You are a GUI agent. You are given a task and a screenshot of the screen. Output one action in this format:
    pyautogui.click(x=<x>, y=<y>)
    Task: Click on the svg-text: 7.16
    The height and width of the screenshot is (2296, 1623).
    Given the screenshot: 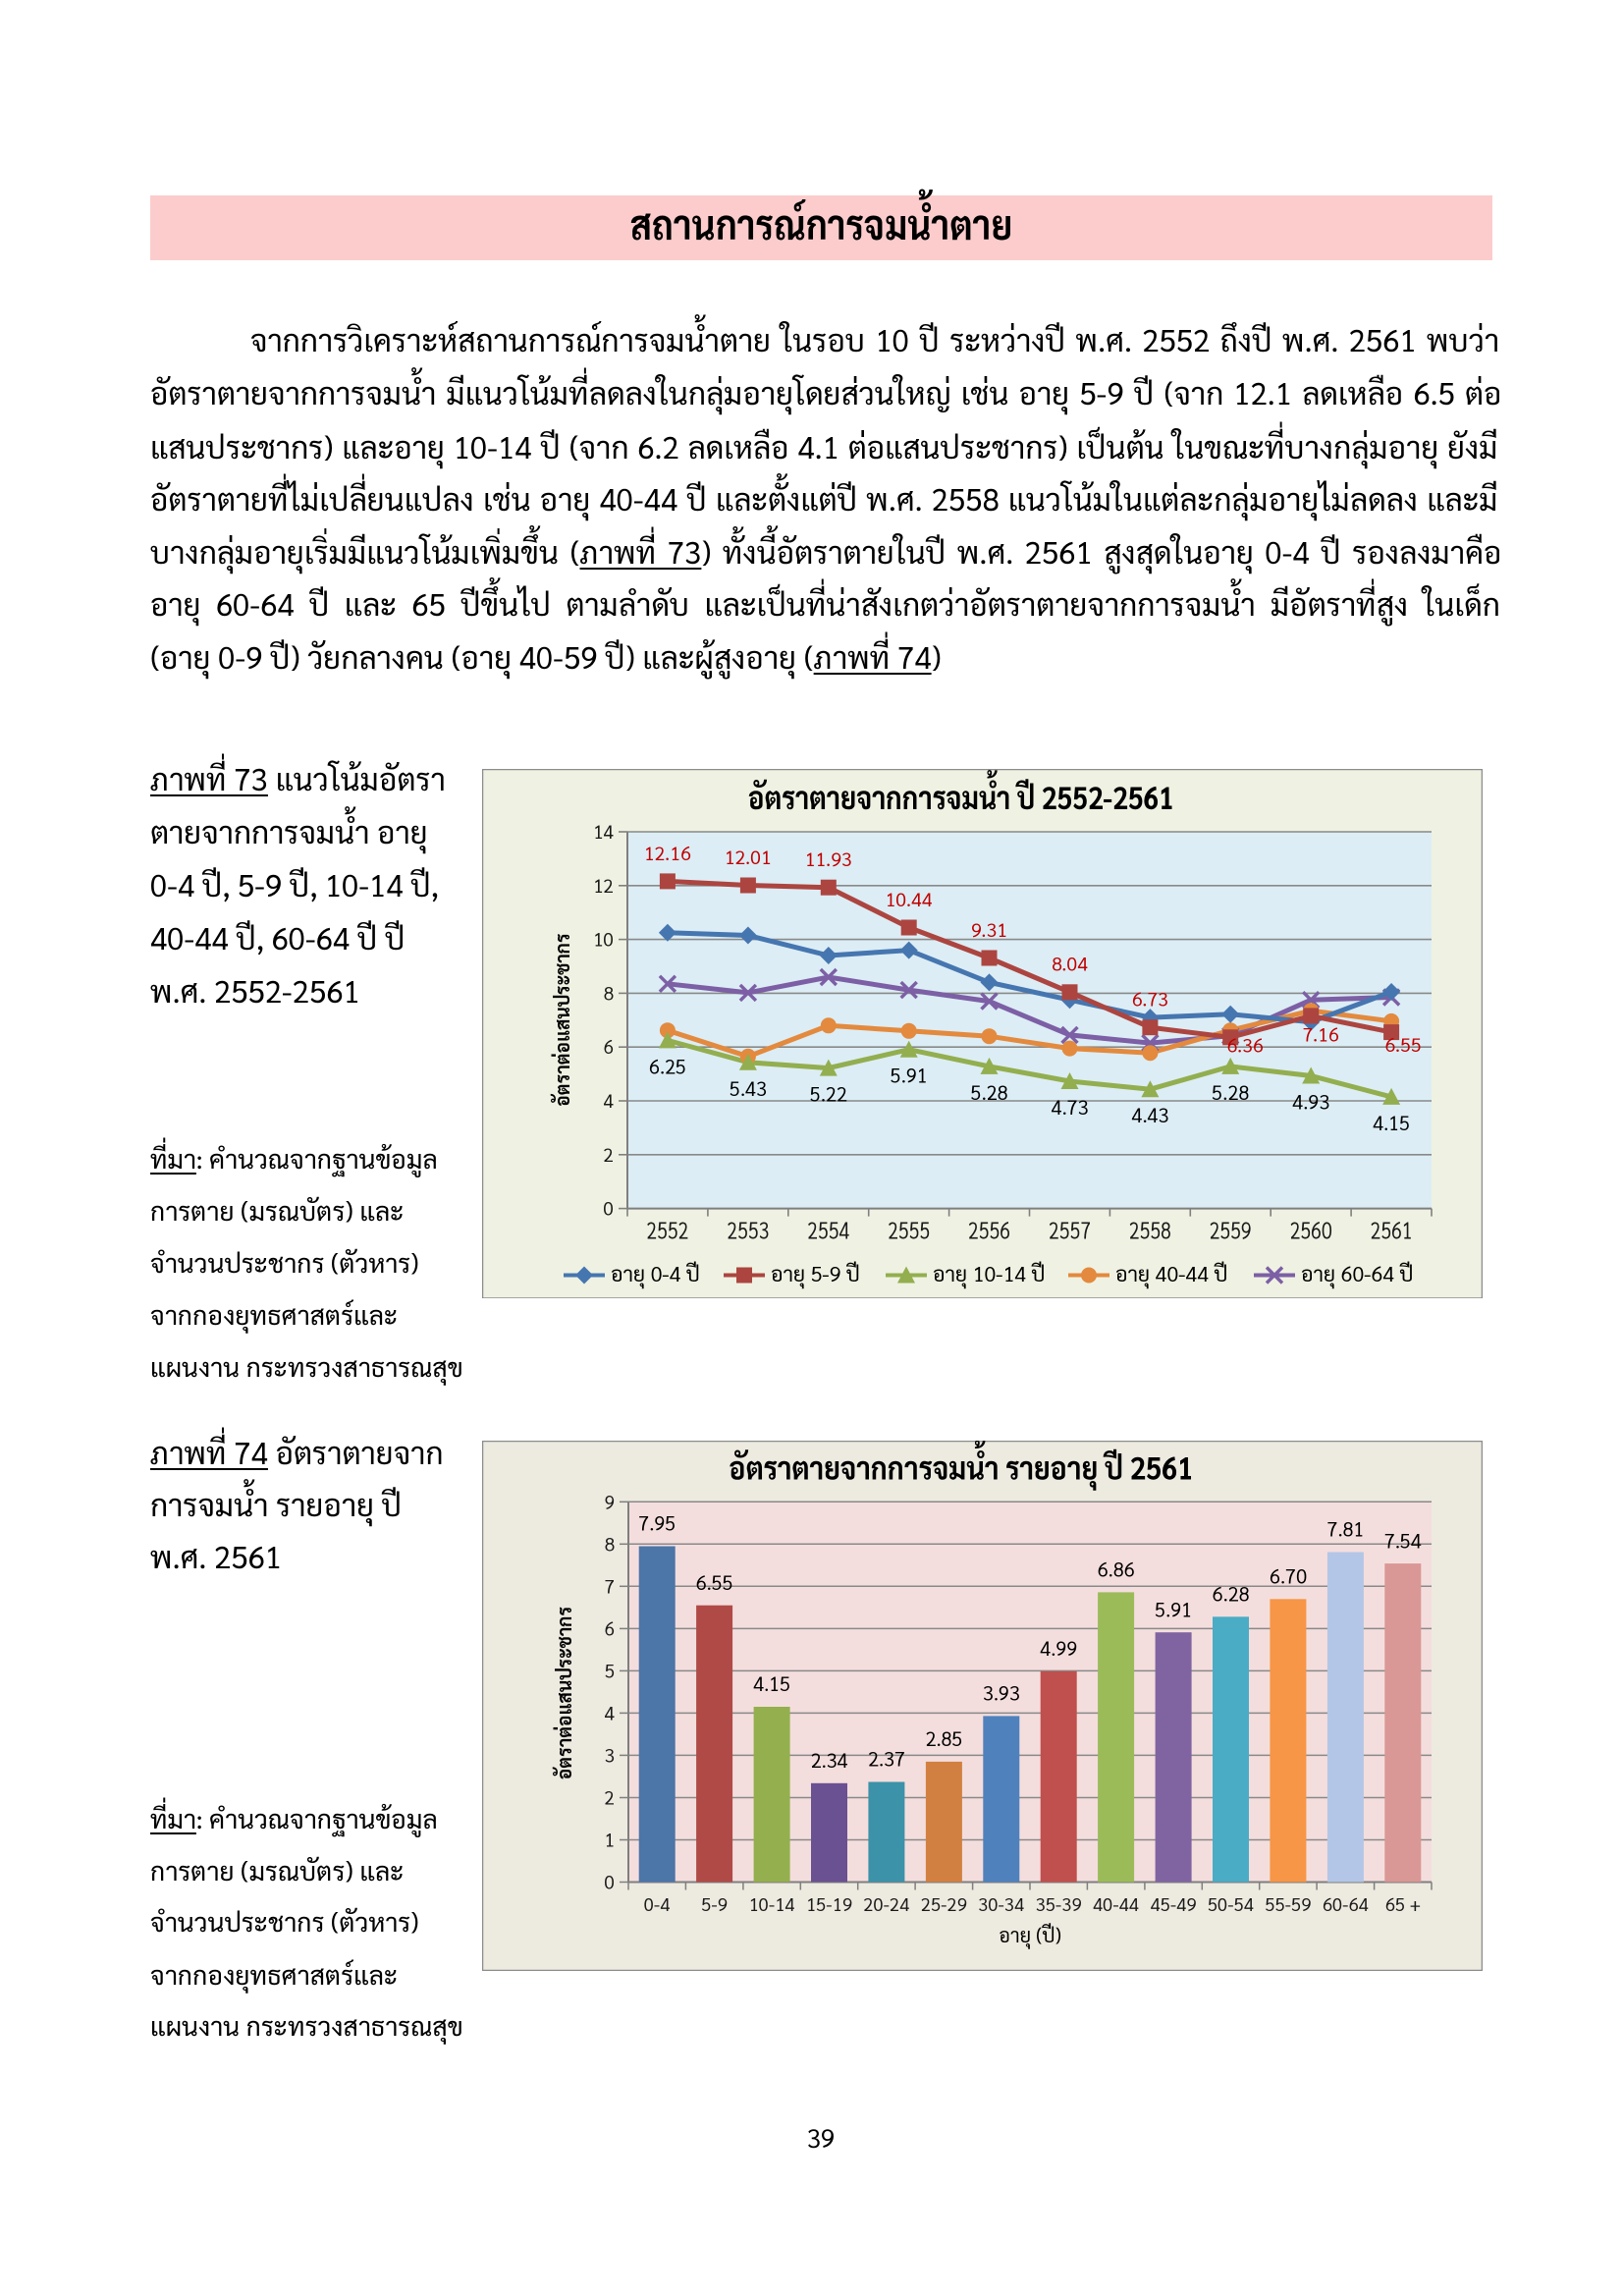 What is the action you would take?
    pyautogui.click(x=1321, y=1033)
    